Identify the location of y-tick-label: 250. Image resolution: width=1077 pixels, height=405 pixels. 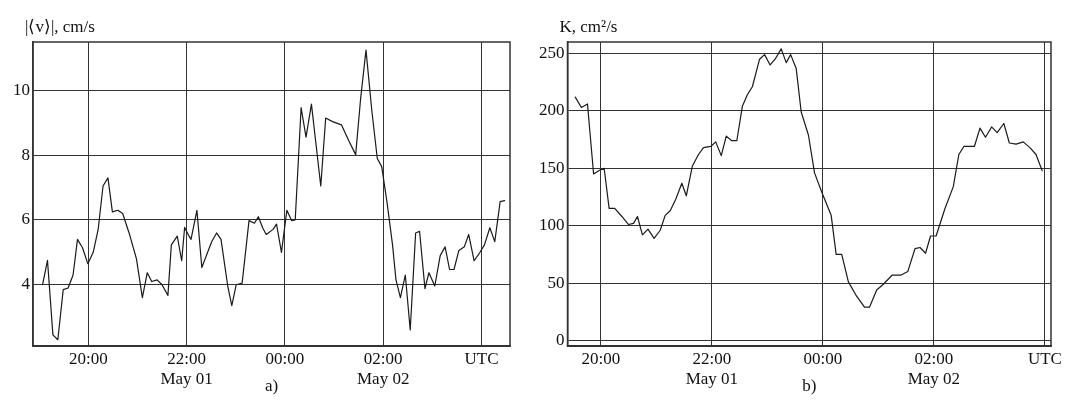
(552, 52).